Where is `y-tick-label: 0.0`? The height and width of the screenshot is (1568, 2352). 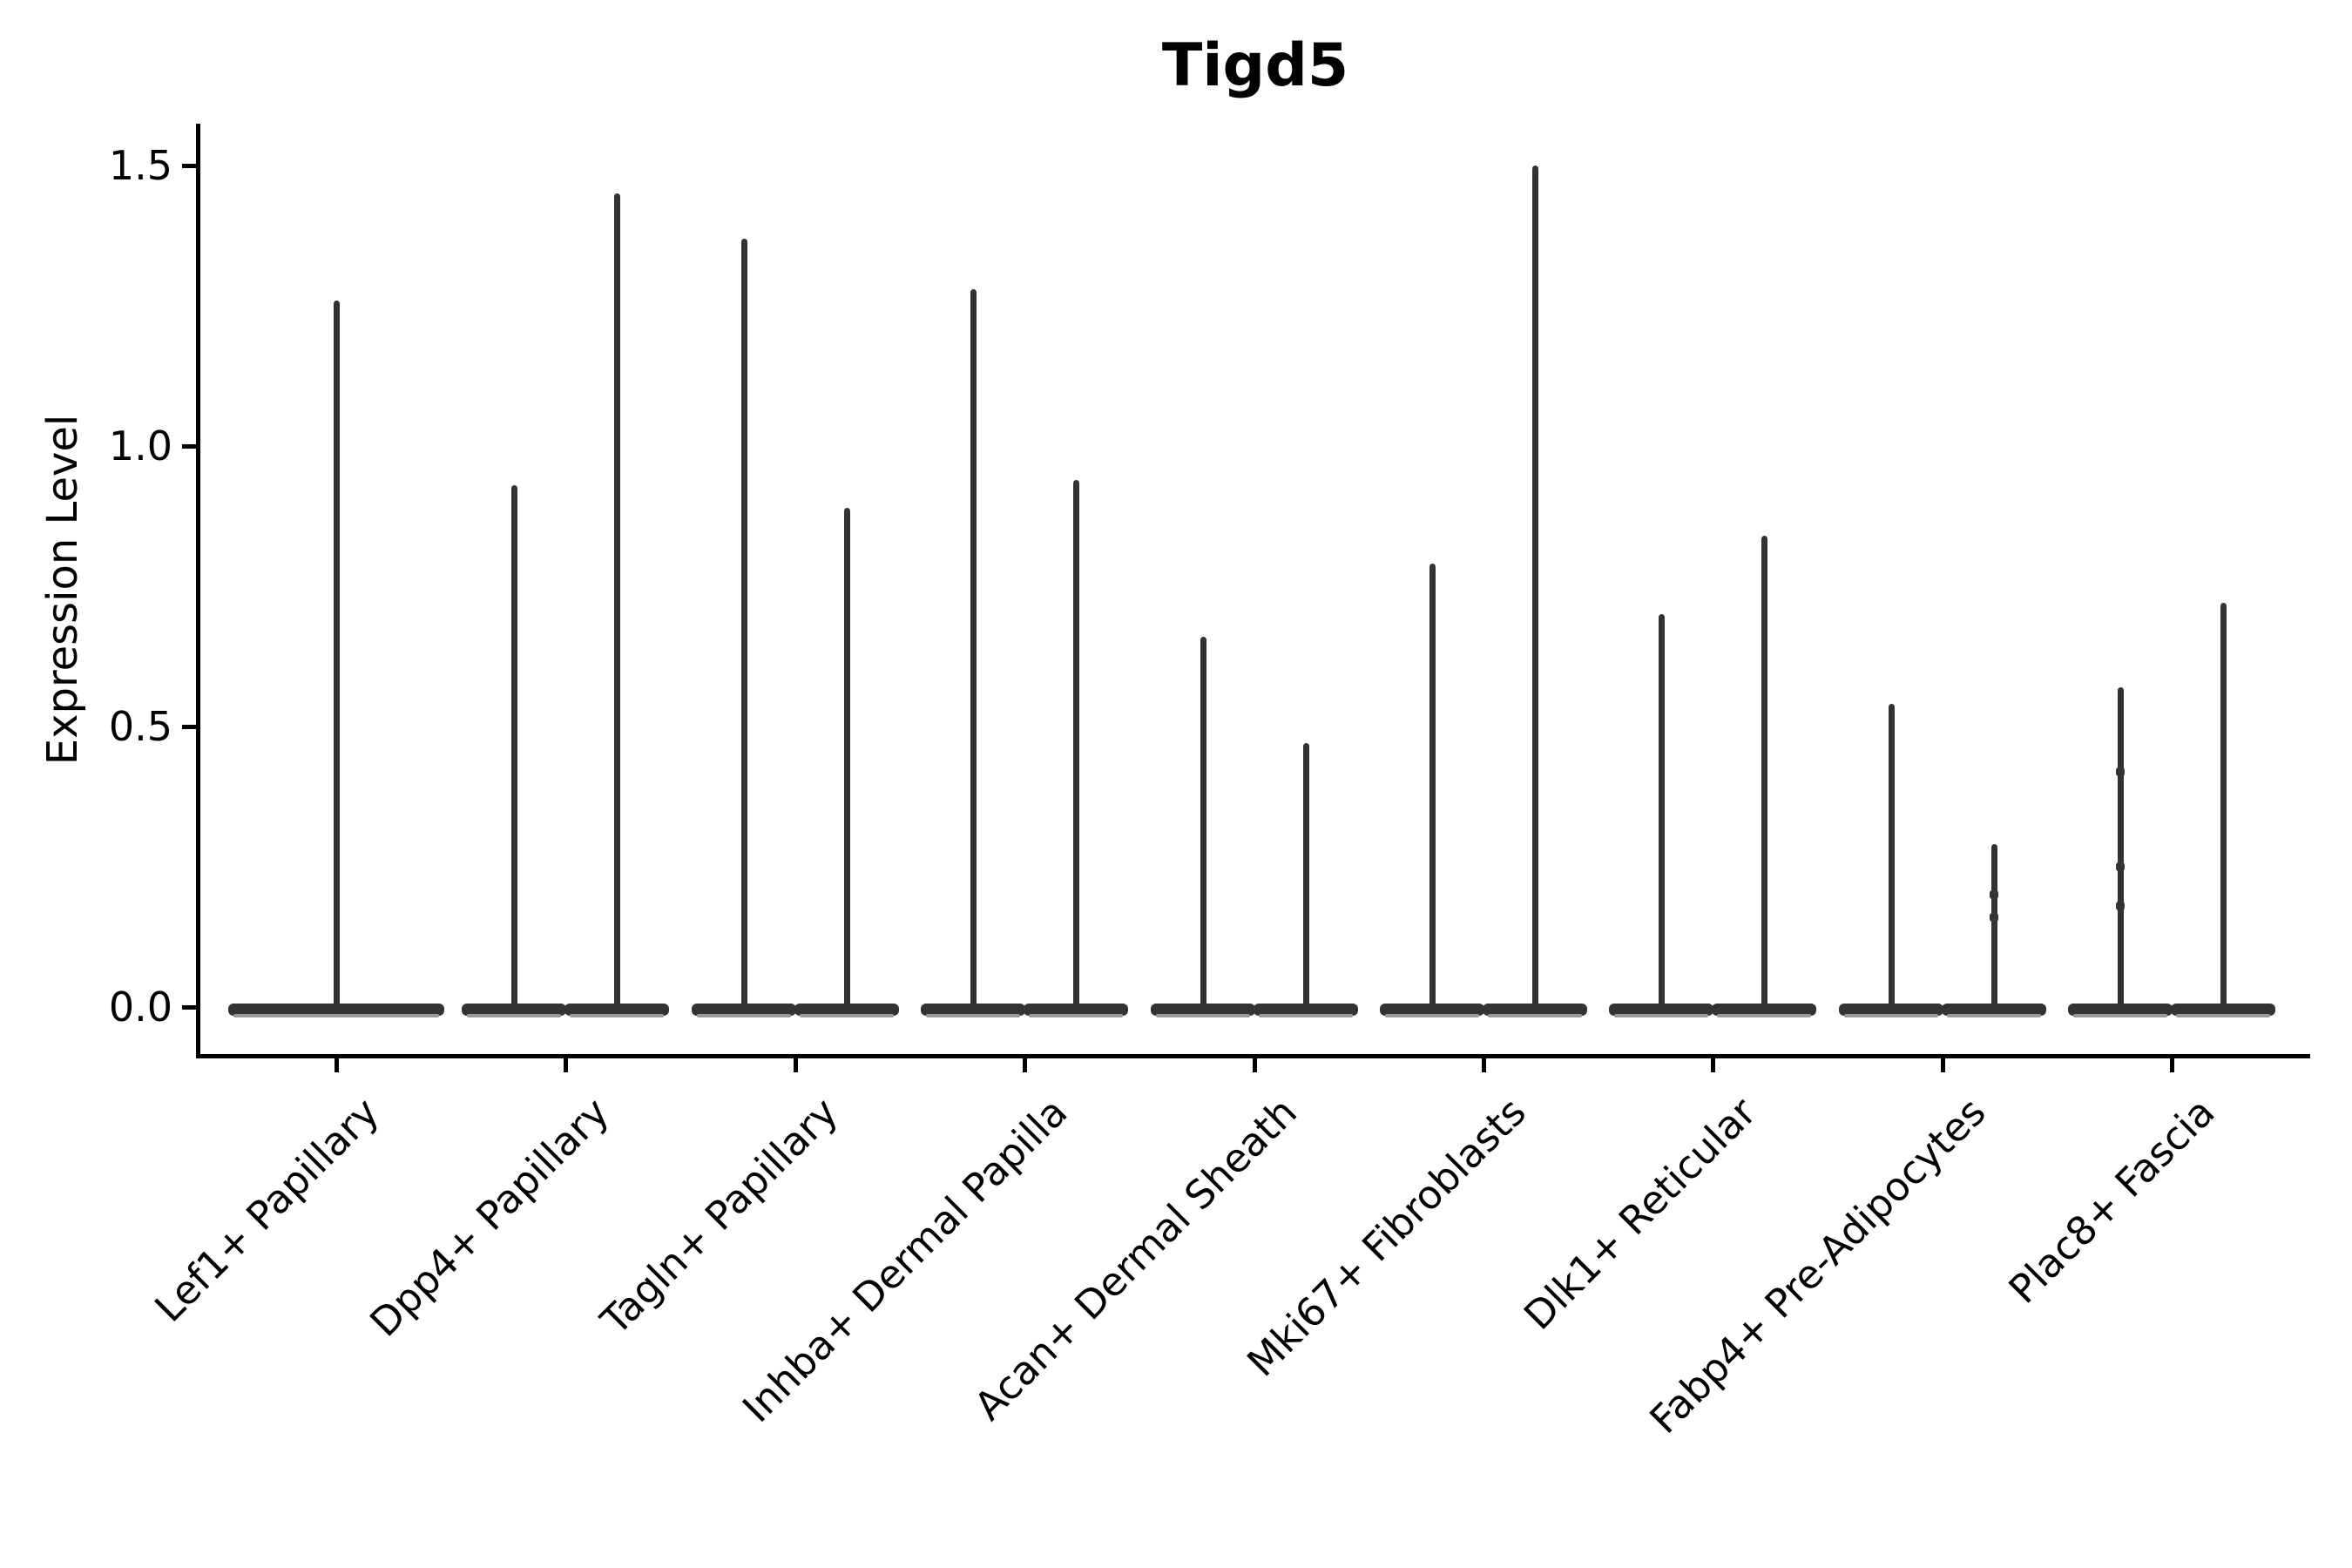 y-tick-label: 0.0 is located at coordinates (140, 1007).